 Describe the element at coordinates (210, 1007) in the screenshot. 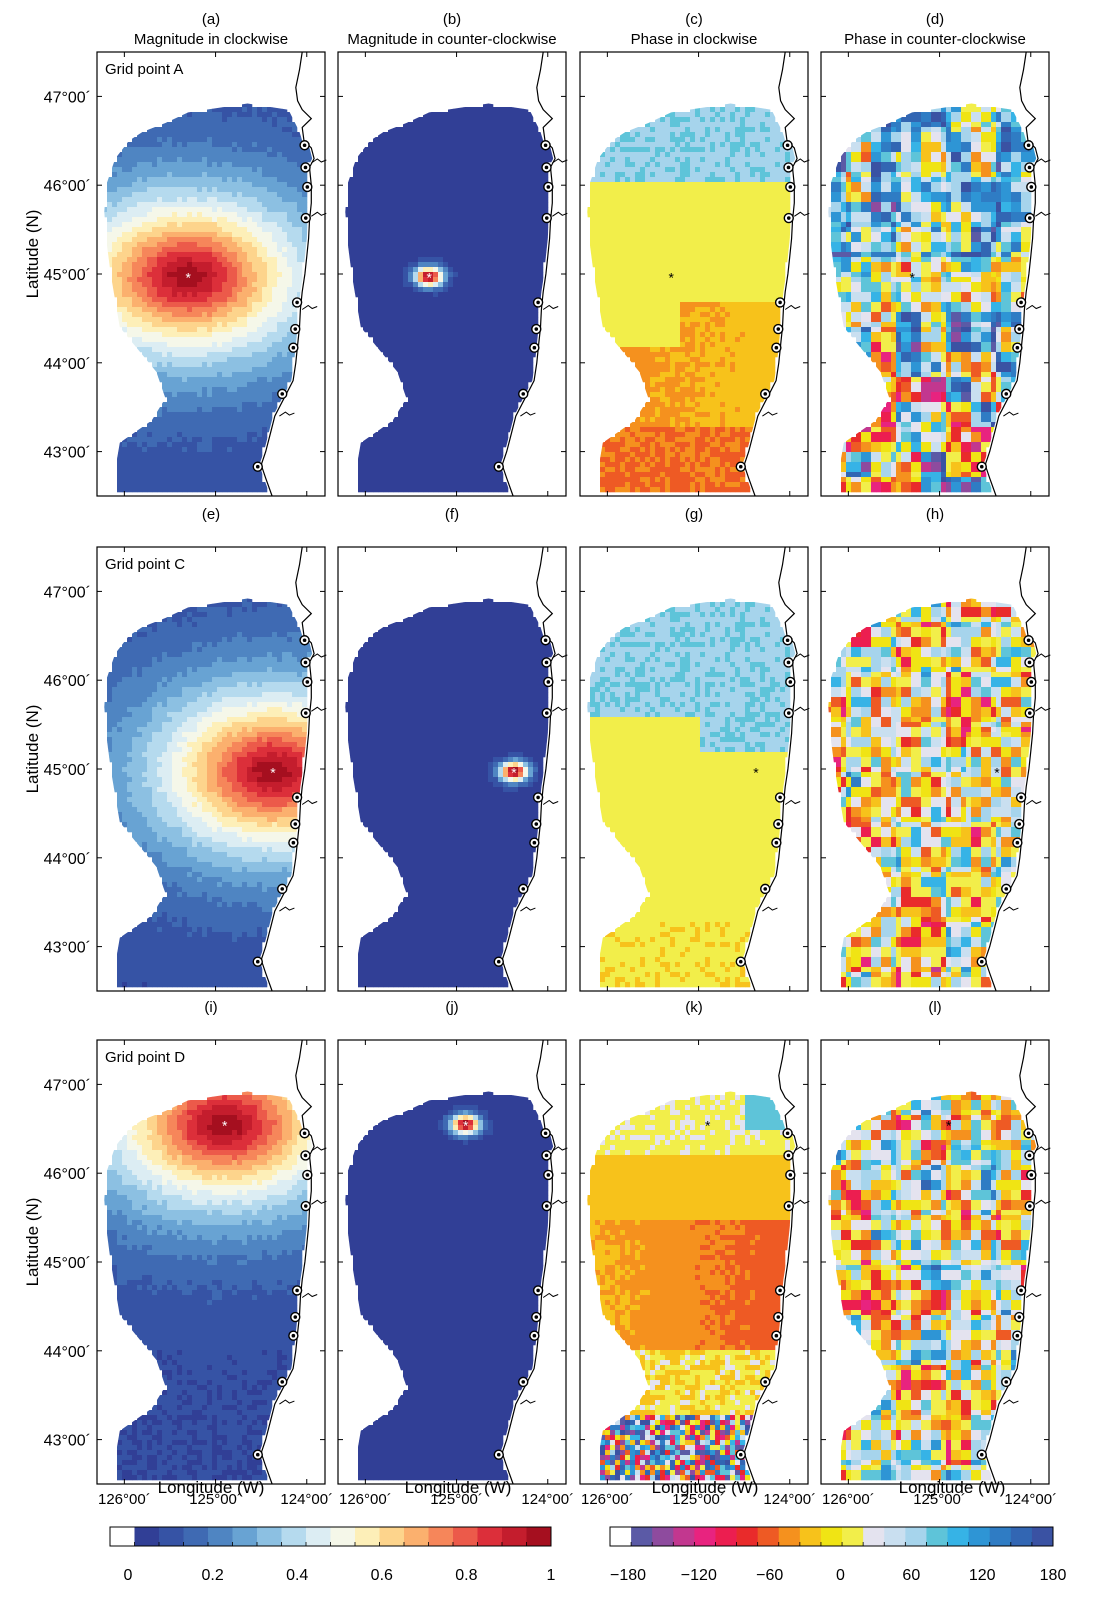

I see `panel-letter: (i)` at that location.